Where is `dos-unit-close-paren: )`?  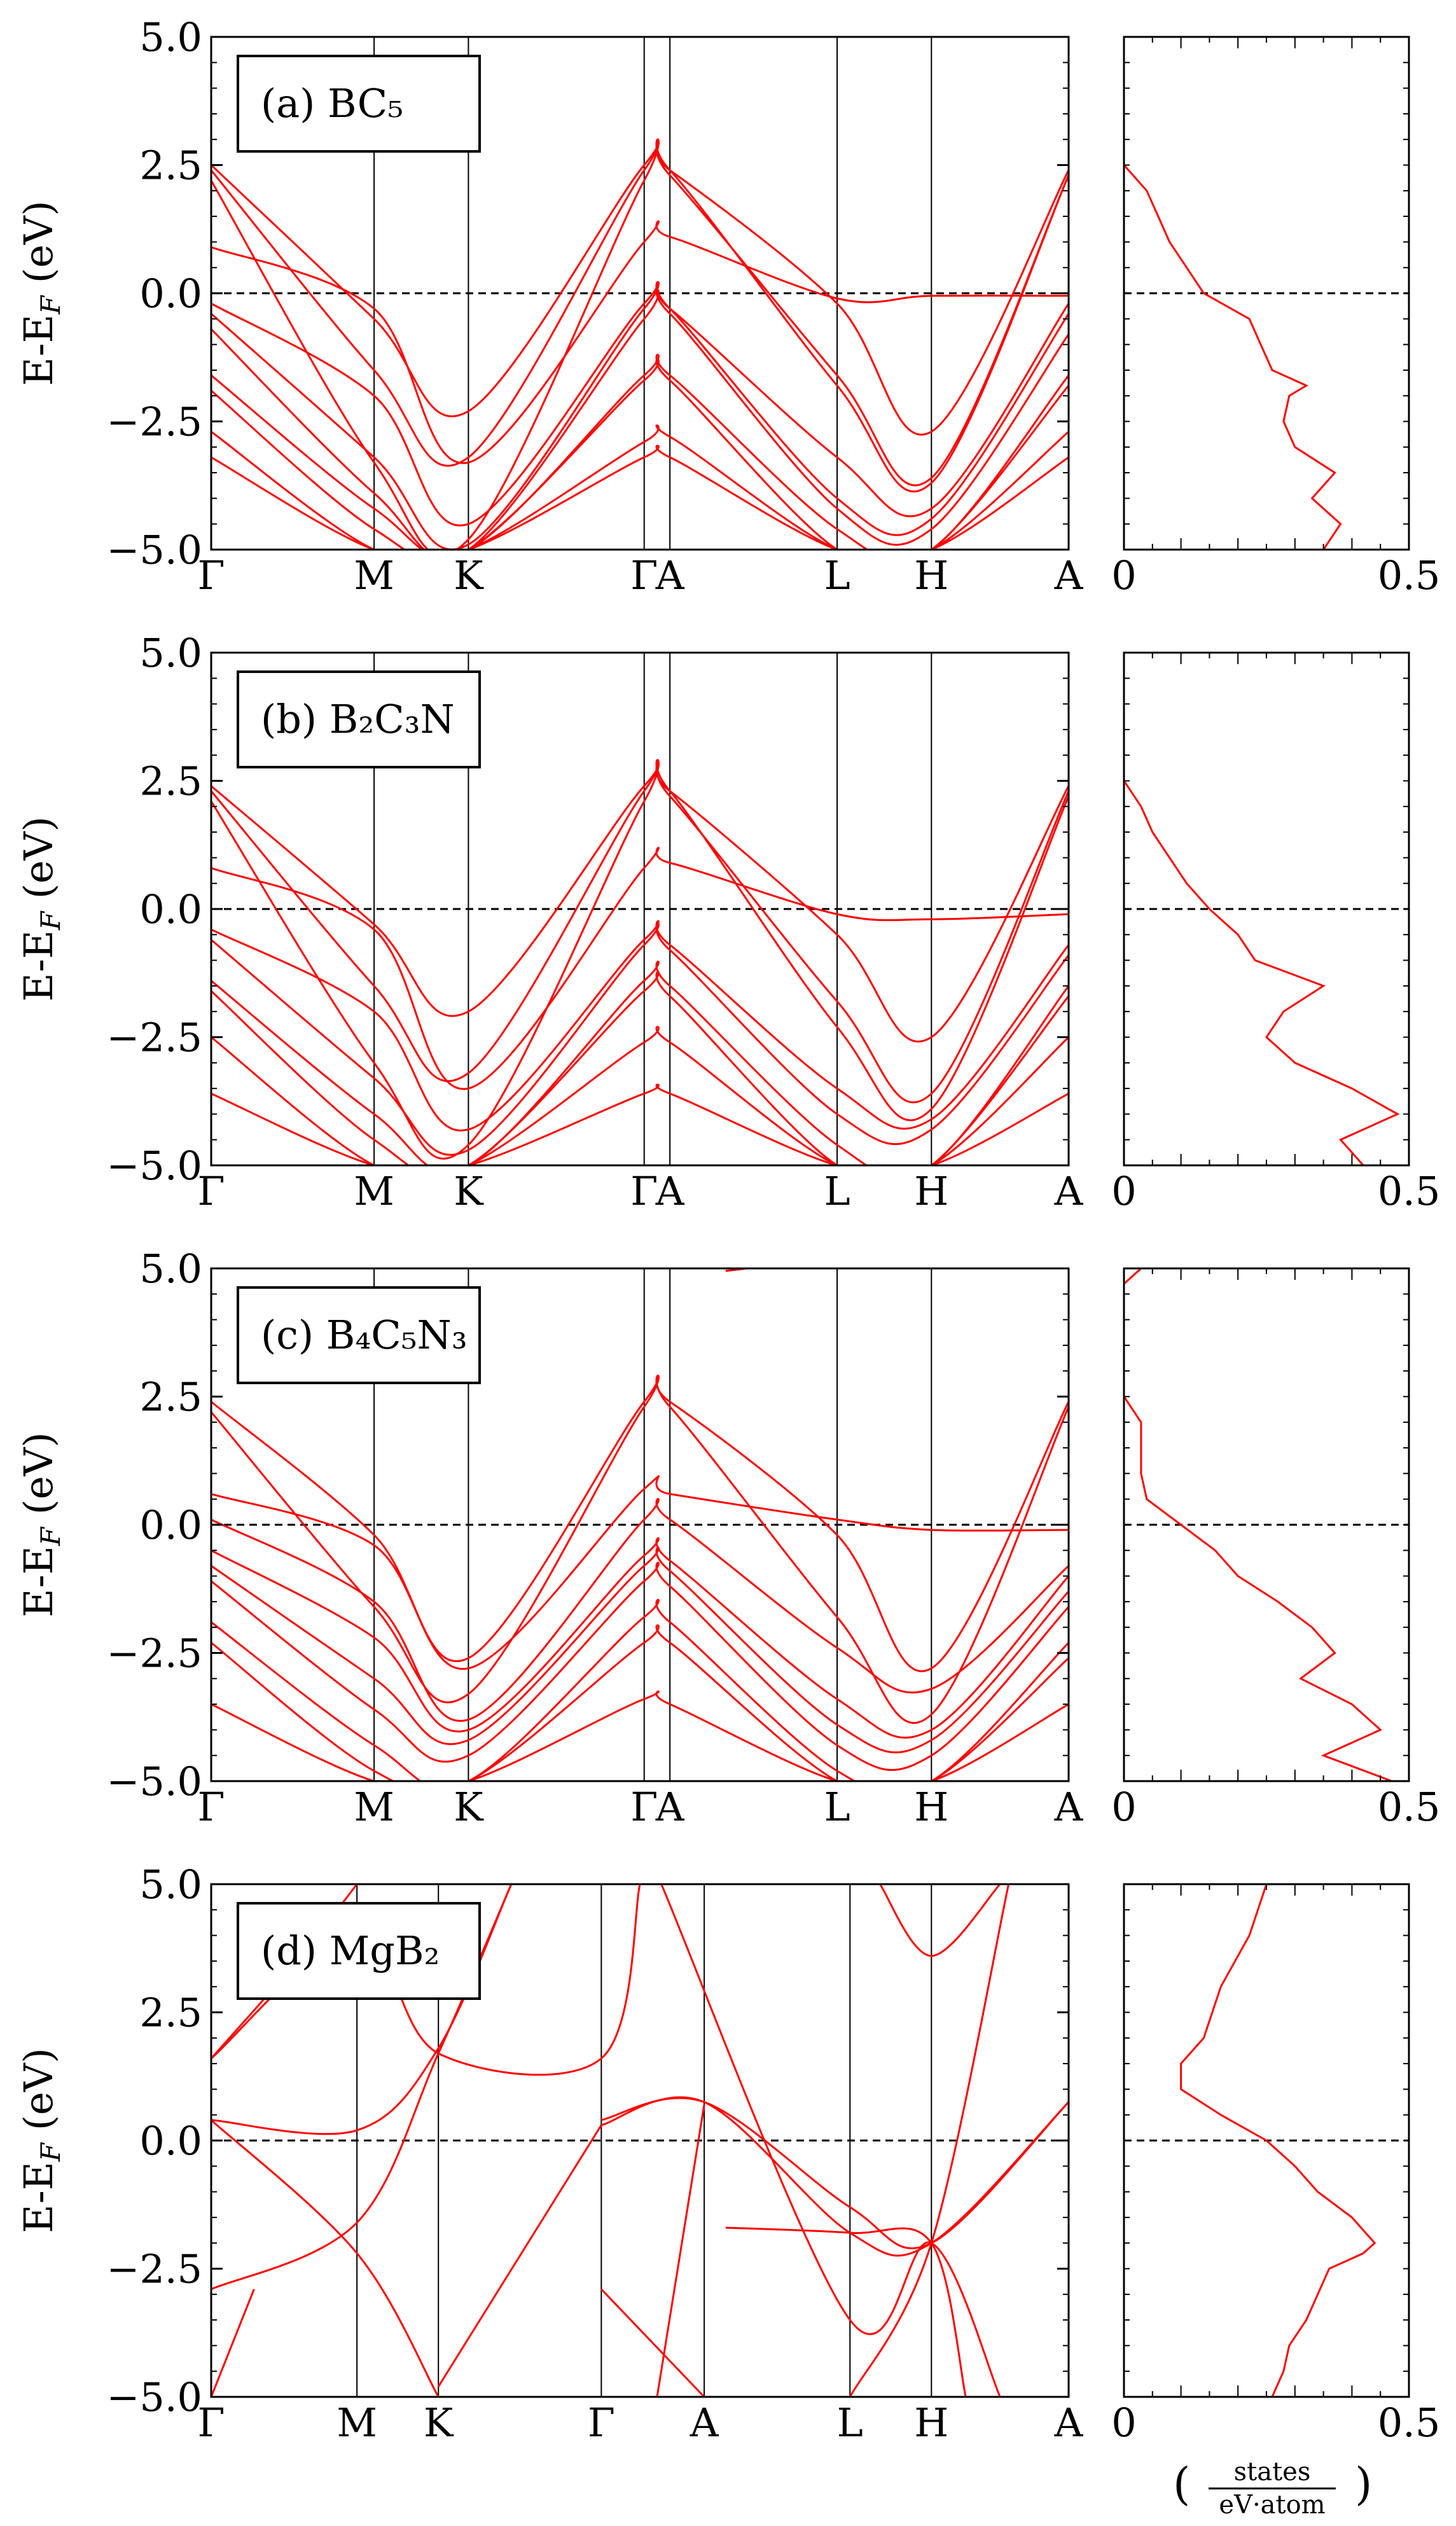
dos-unit-close-paren: ) is located at coordinates (1363, 2484).